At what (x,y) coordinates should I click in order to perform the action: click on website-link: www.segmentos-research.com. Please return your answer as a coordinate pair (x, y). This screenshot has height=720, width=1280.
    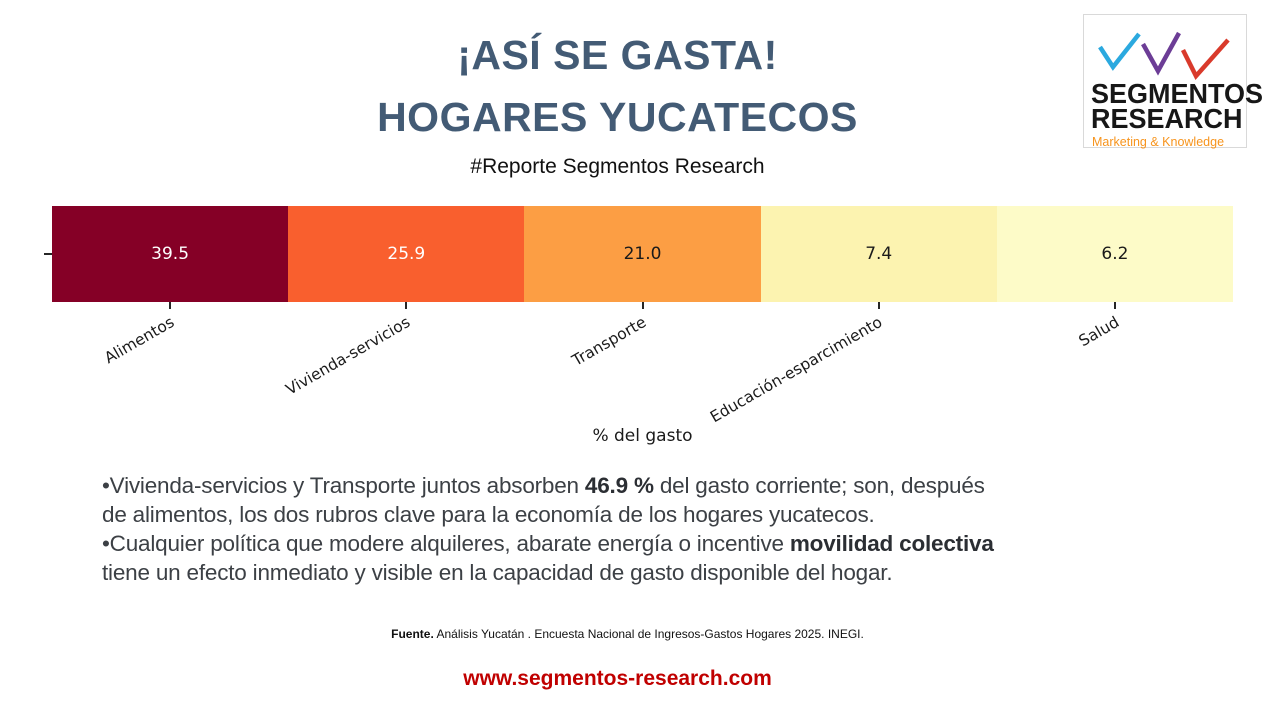
    Looking at the image, I should click on (617, 678).